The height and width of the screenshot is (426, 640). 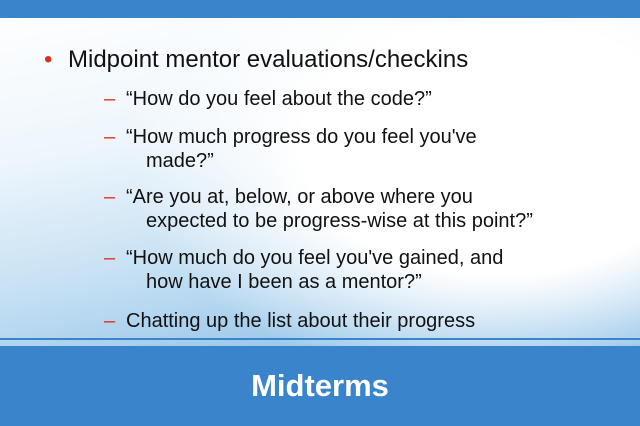 What do you see at coordinates (279, 99) in the screenshot?
I see `sub-bullet-text: “How do you feel about the code?”` at bounding box center [279, 99].